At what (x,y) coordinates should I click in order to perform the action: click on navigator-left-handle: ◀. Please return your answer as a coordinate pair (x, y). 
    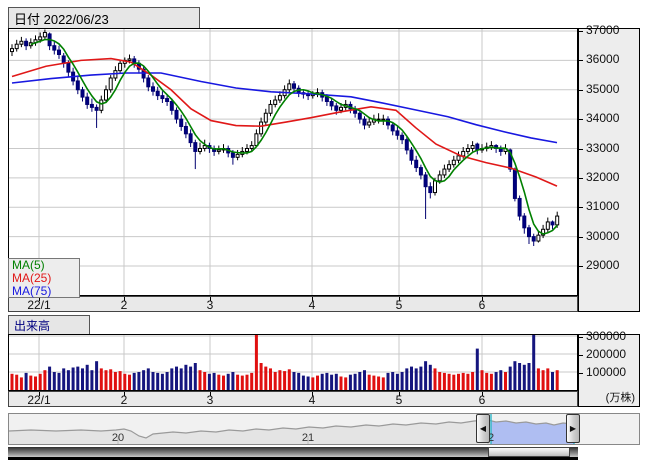
    Looking at the image, I should click on (483, 428).